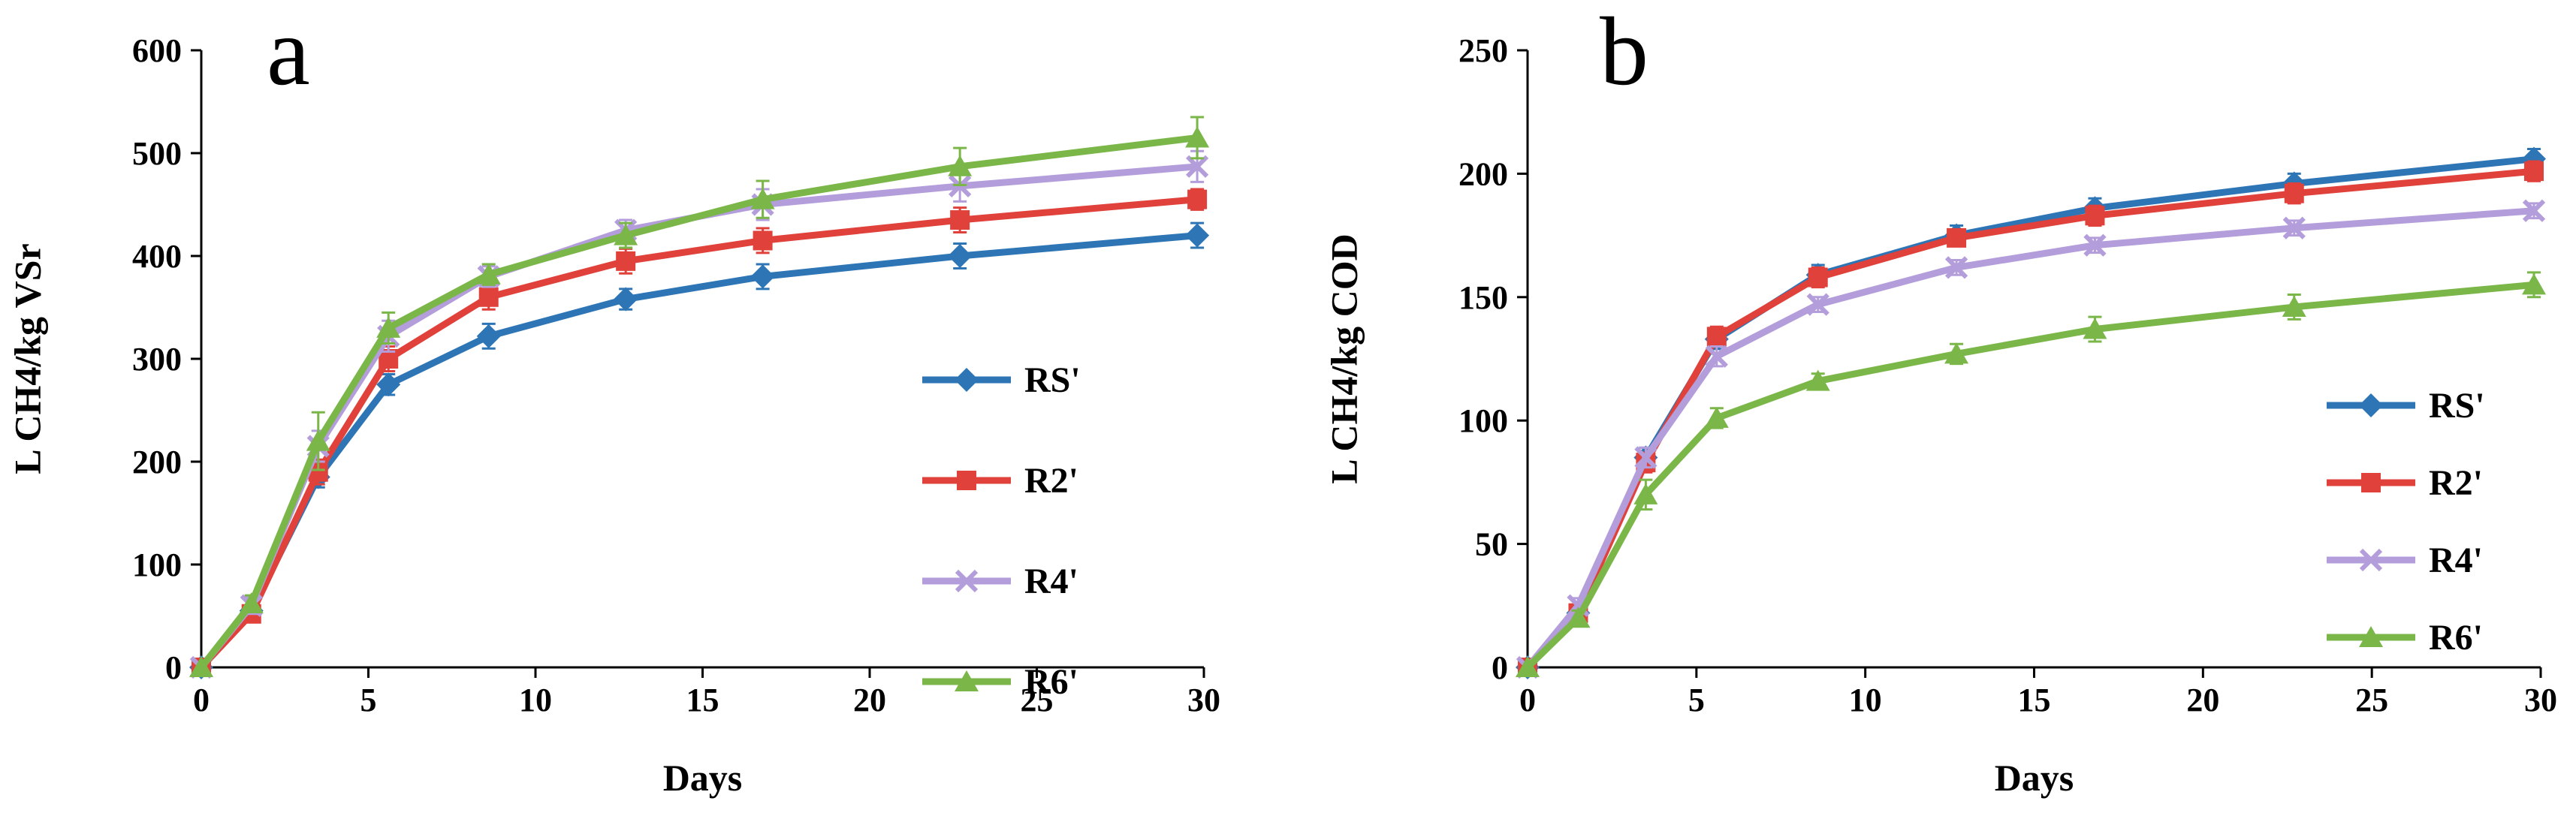 This screenshot has height=825, width=2576. What do you see at coordinates (157, 153) in the screenshot?
I see `y-tick-label: 500` at bounding box center [157, 153].